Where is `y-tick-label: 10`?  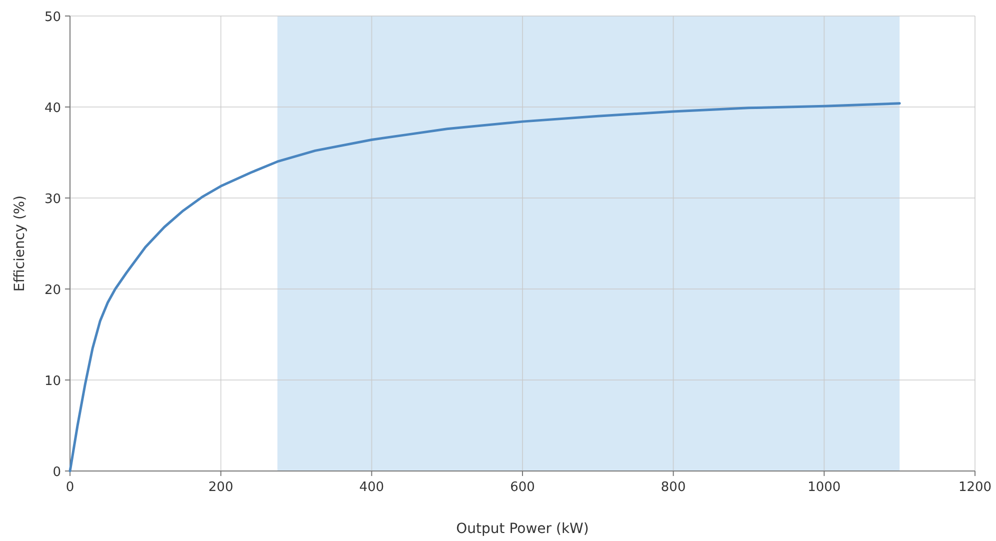
y-tick-label: 10 is located at coordinates (52, 381).